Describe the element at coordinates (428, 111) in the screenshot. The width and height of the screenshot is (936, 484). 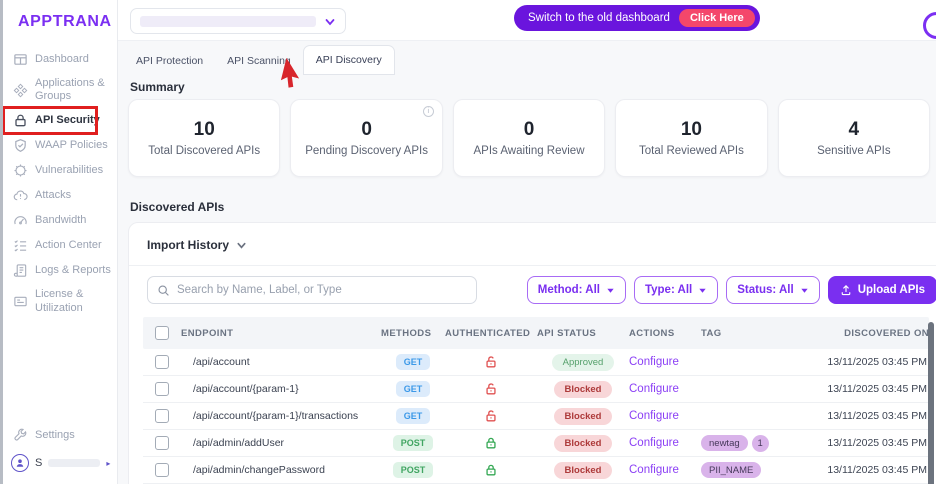
I see `info-icon: i` at that location.